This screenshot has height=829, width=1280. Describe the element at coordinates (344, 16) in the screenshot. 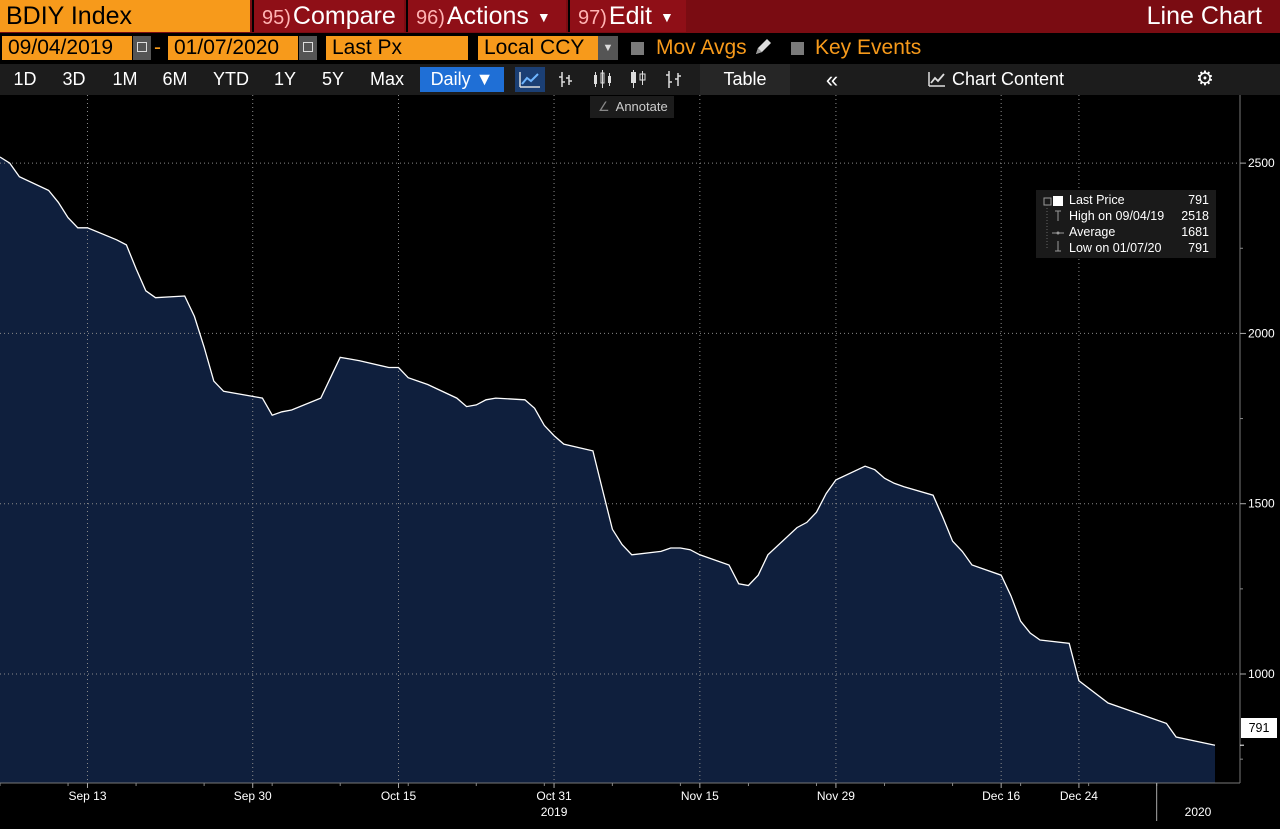

I see `compare-label: Compare` at that location.